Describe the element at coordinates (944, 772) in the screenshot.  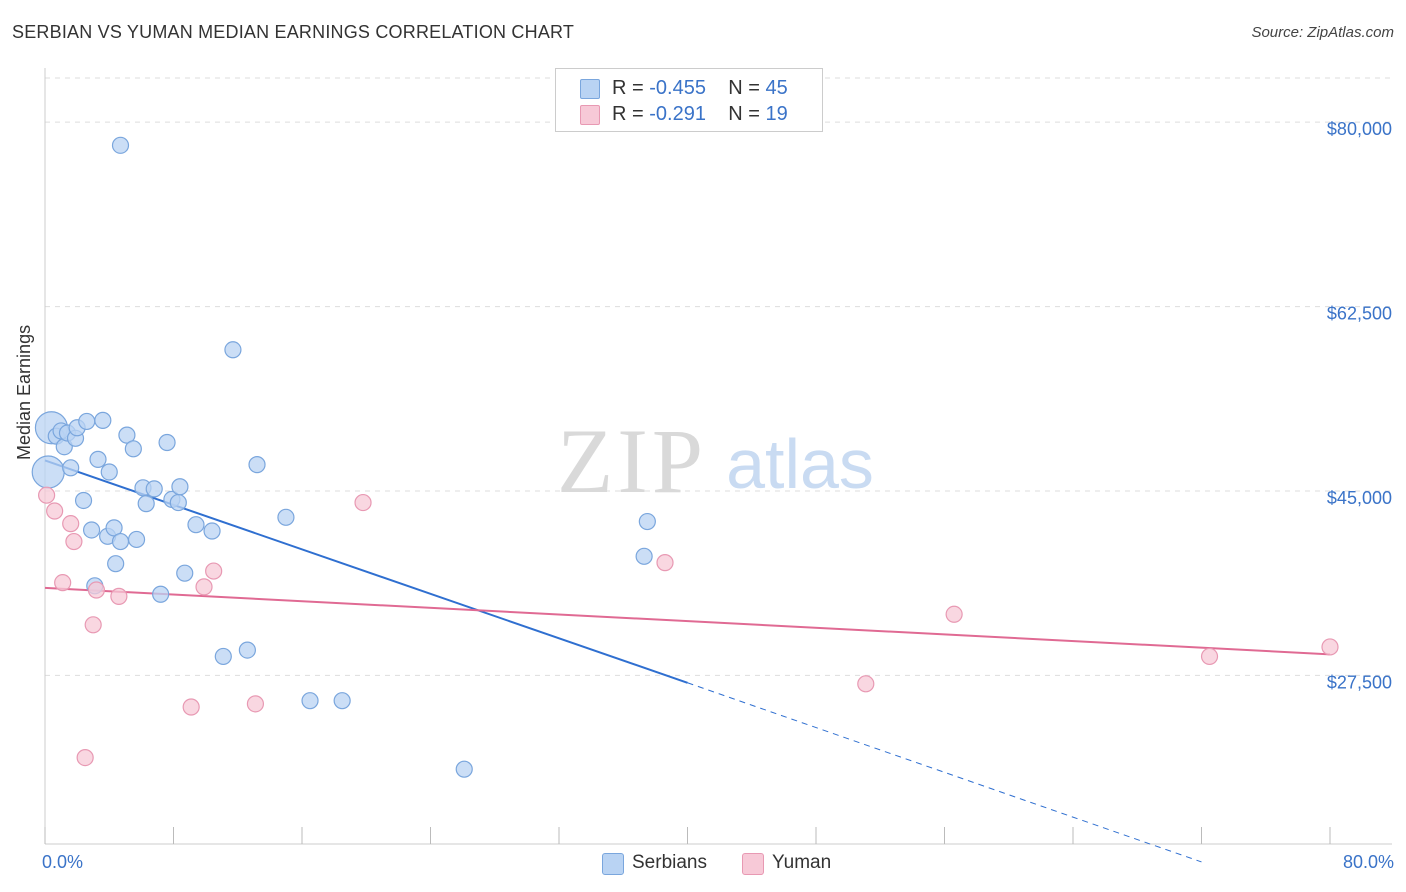
I see `trendline-serbians-extrapolated` at that location.